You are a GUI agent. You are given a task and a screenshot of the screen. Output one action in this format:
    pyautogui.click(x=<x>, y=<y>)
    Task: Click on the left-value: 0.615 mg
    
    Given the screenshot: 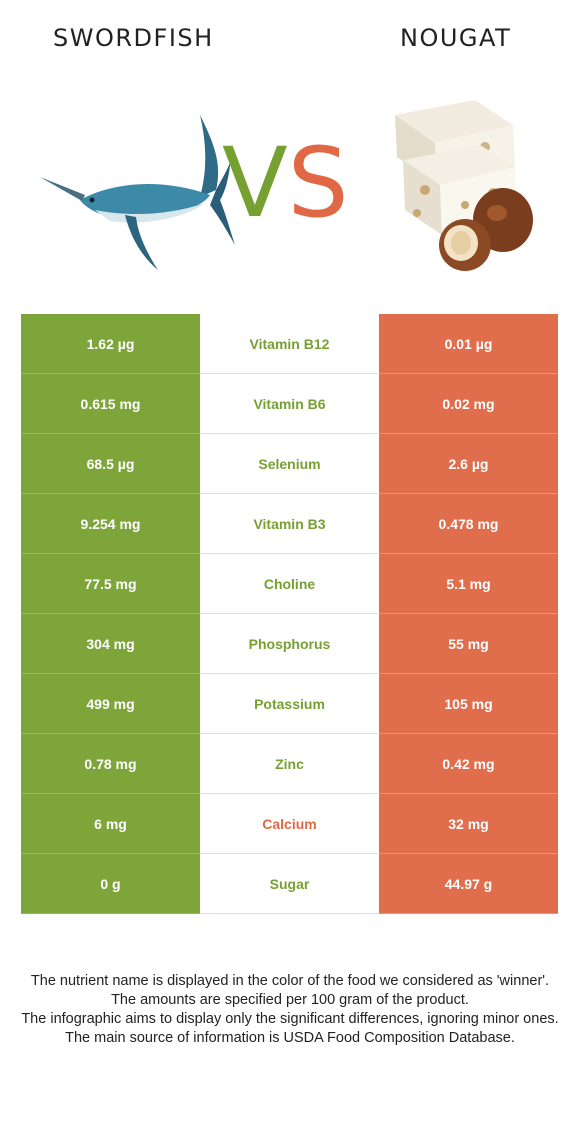 What is the action you would take?
    pyautogui.click(x=110, y=404)
    